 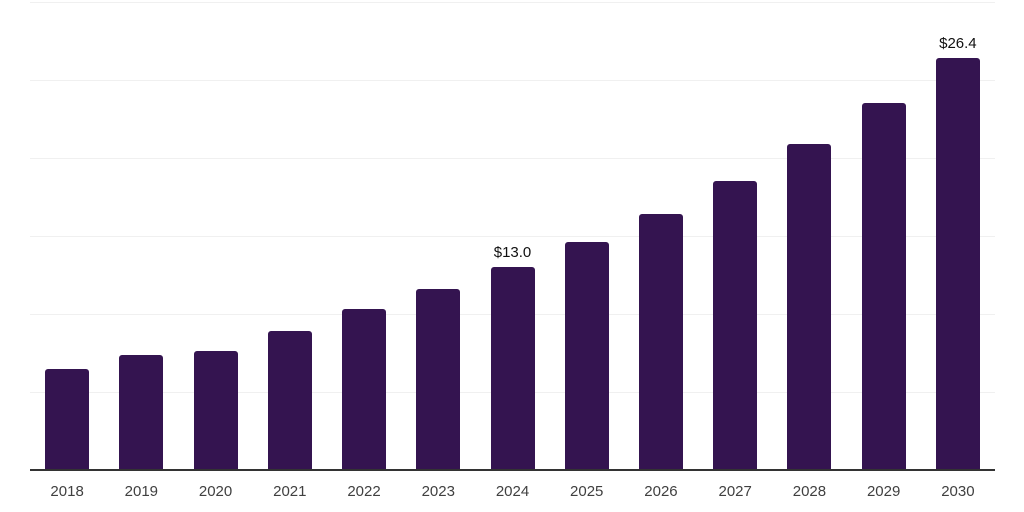 I want to click on bar-2022, so click(x=364, y=389).